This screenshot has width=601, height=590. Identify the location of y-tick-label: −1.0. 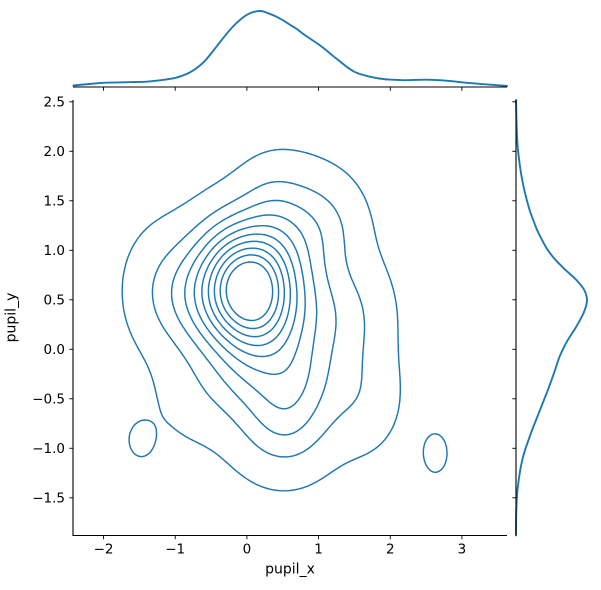
(48, 449).